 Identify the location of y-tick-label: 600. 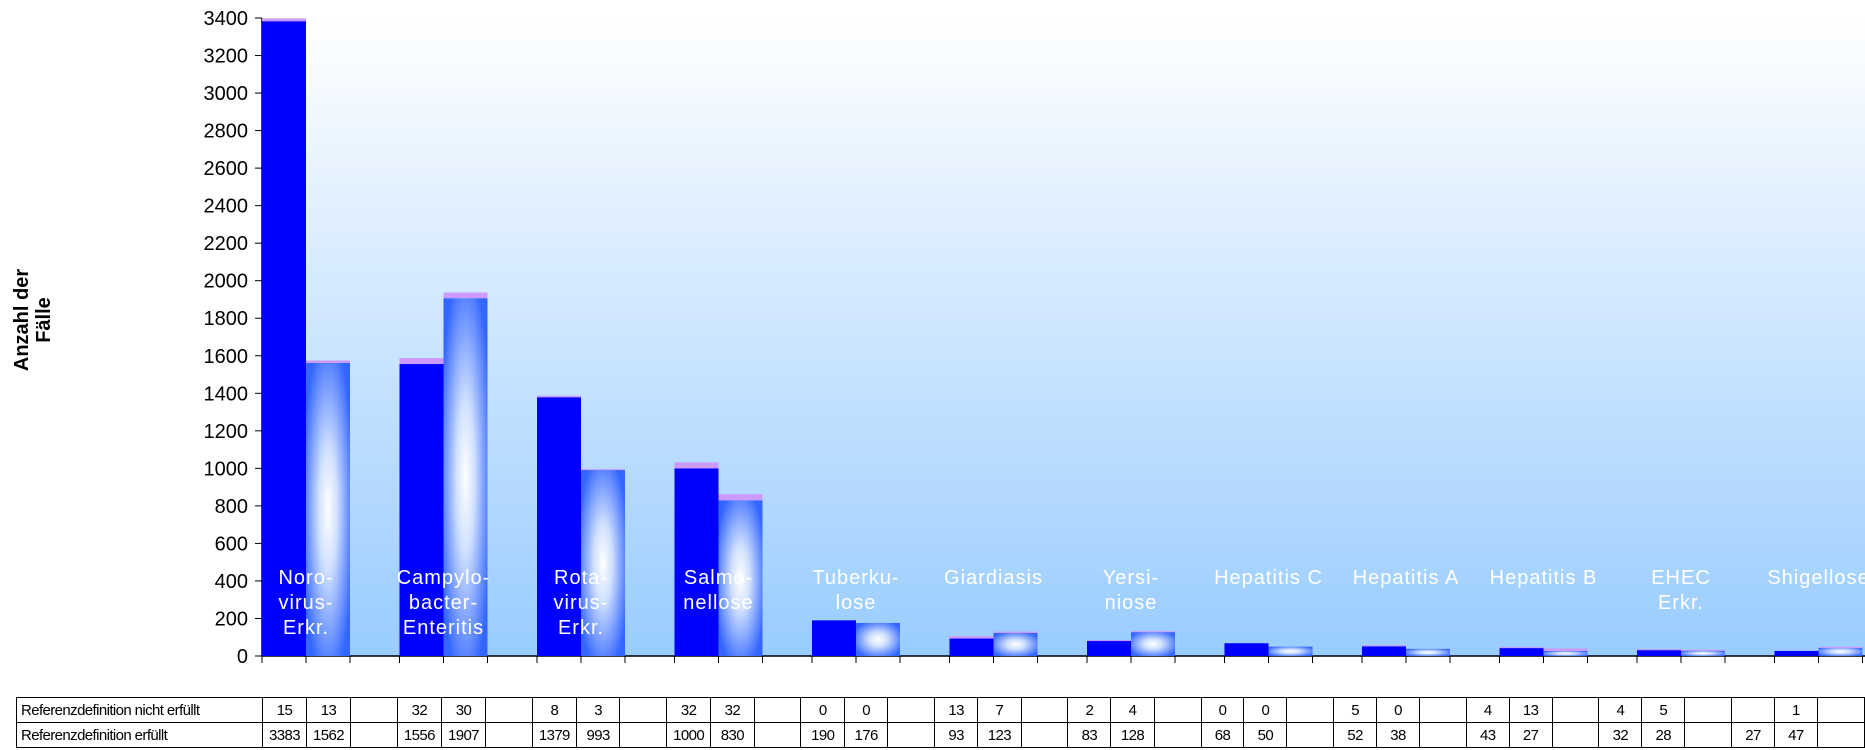
(231, 544).